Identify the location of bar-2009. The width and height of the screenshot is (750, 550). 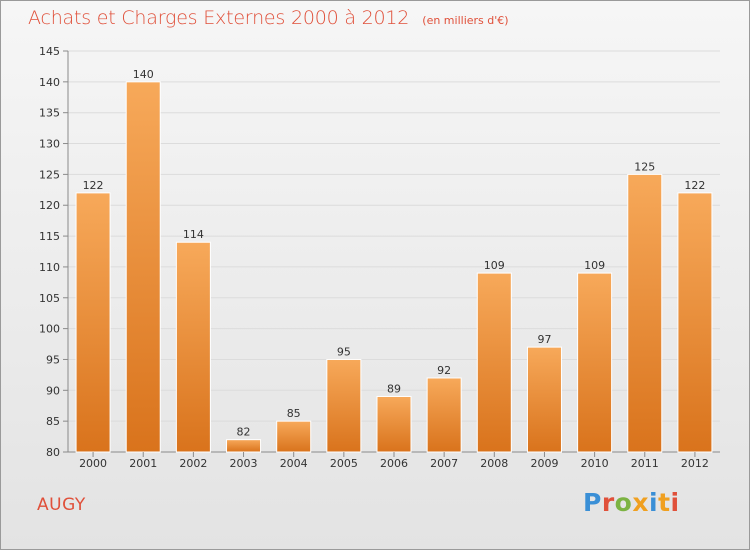
(544, 399).